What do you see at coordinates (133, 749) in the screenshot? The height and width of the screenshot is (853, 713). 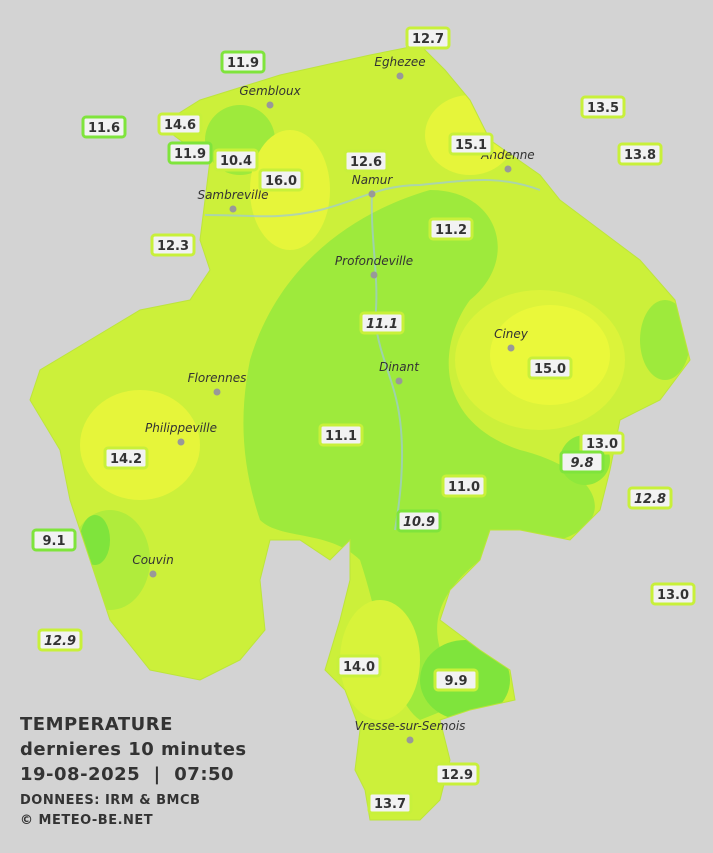 I see `title-line: dernieres 10 minutes` at bounding box center [133, 749].